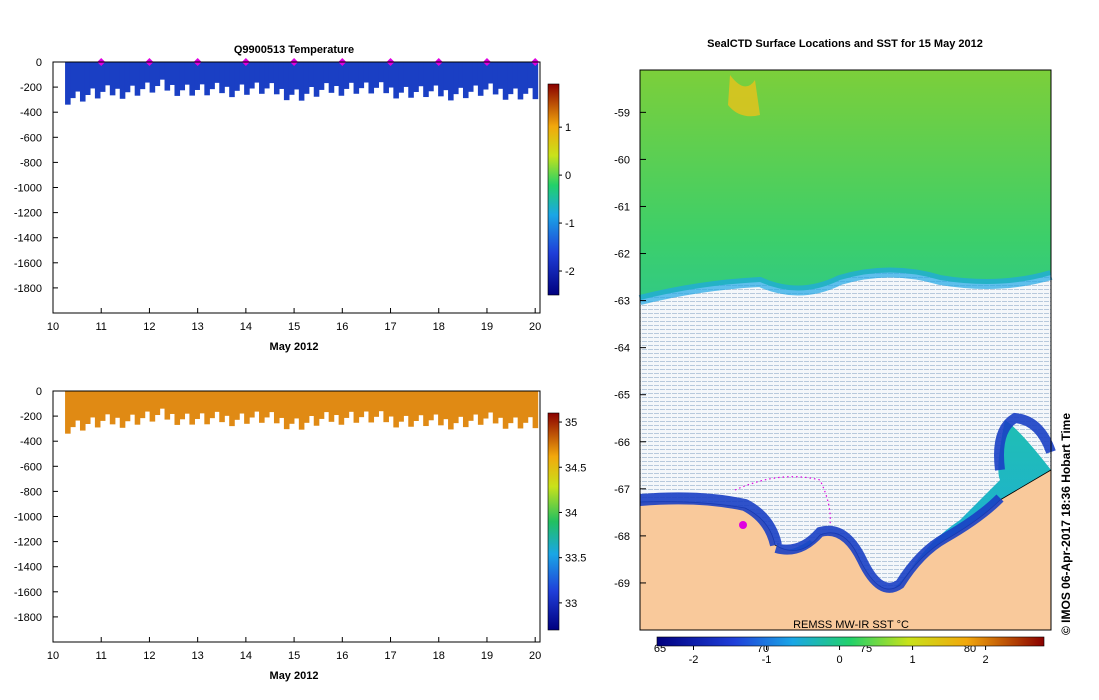 The image size is (1099, 700). I want to click on y-tick-label: -1600, so click(28, 264).